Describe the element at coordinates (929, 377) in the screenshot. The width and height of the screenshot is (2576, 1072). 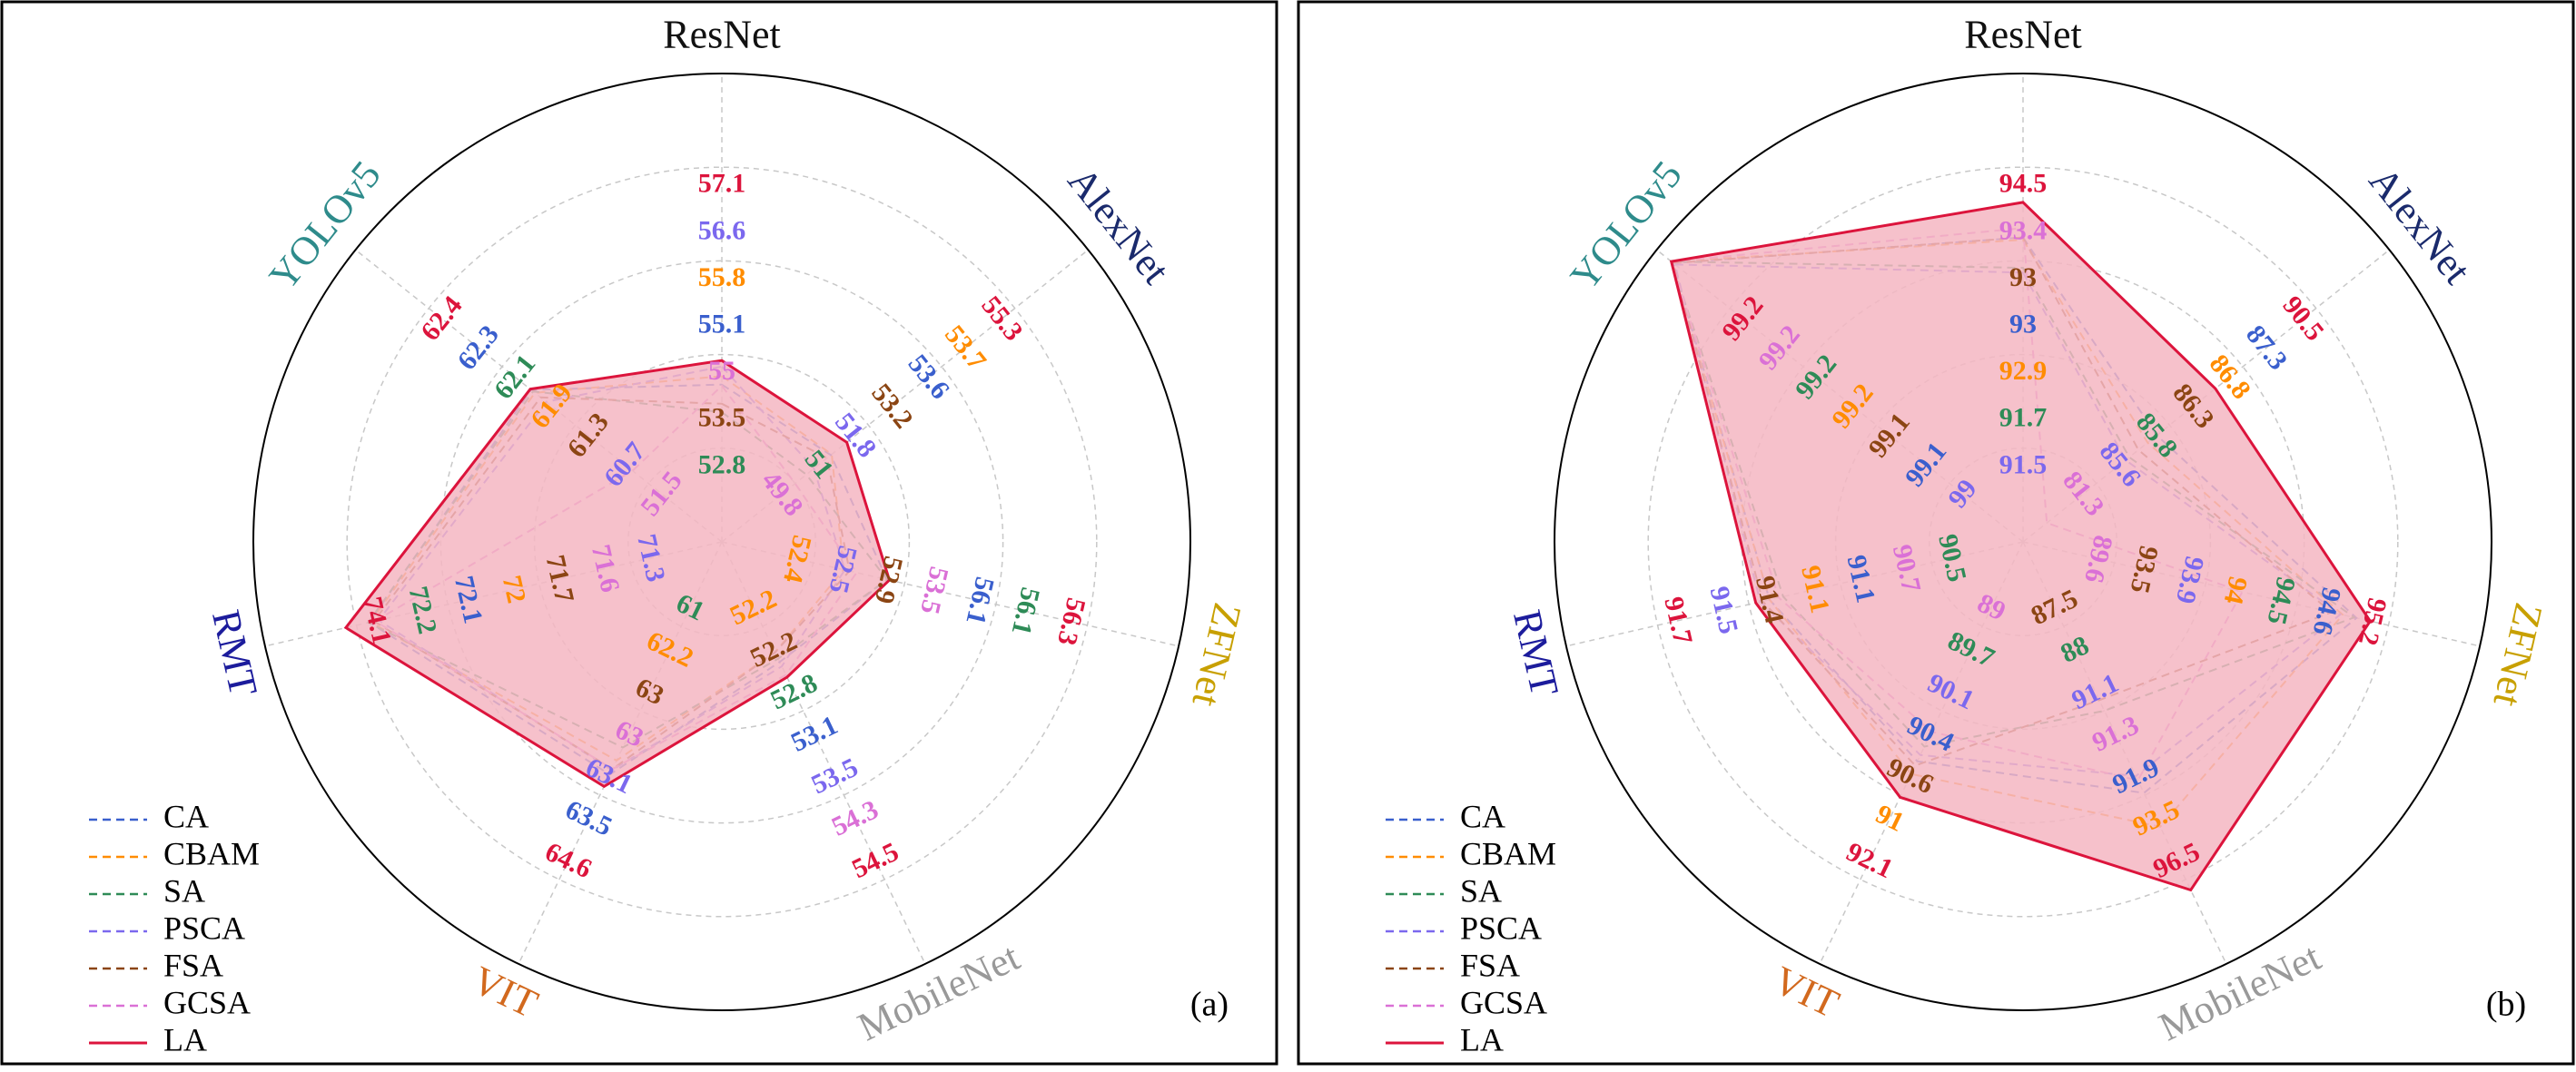
I see `data-label: 53.6` at that location.